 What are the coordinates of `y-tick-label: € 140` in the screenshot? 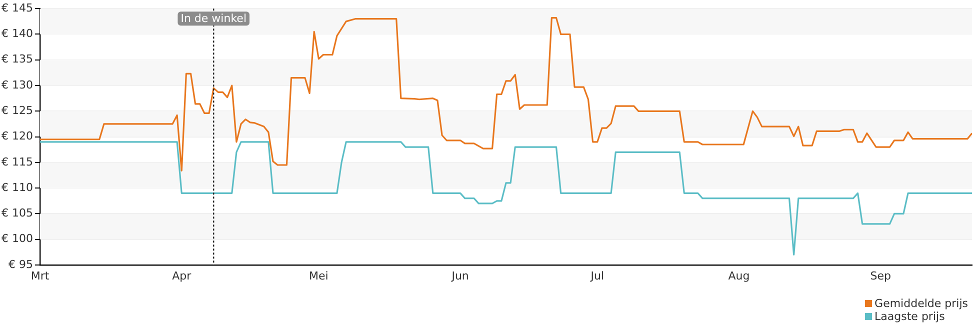 It's located at (17, 33).